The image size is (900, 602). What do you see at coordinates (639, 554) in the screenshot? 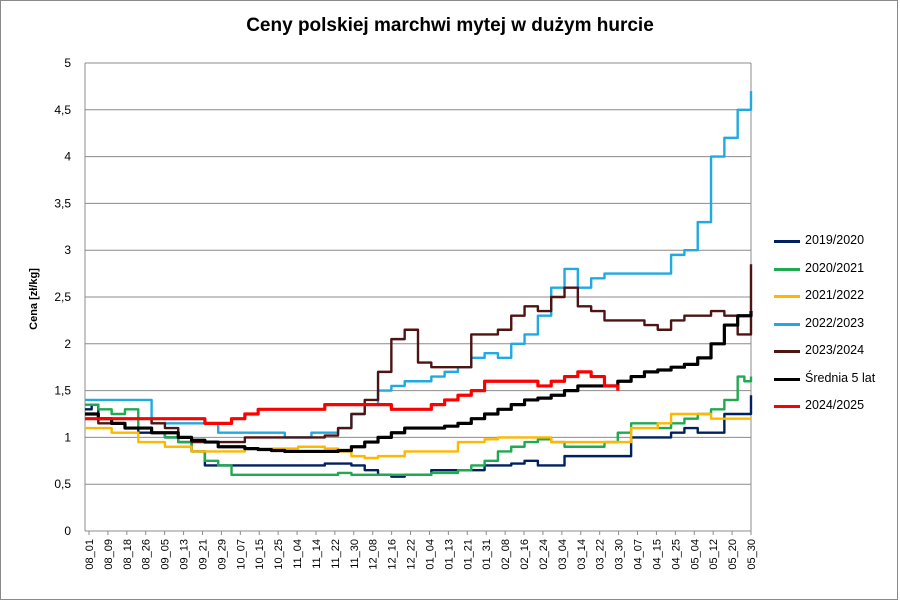
I see `x-tick-label: 04_07` at bounding box center [639, 554].